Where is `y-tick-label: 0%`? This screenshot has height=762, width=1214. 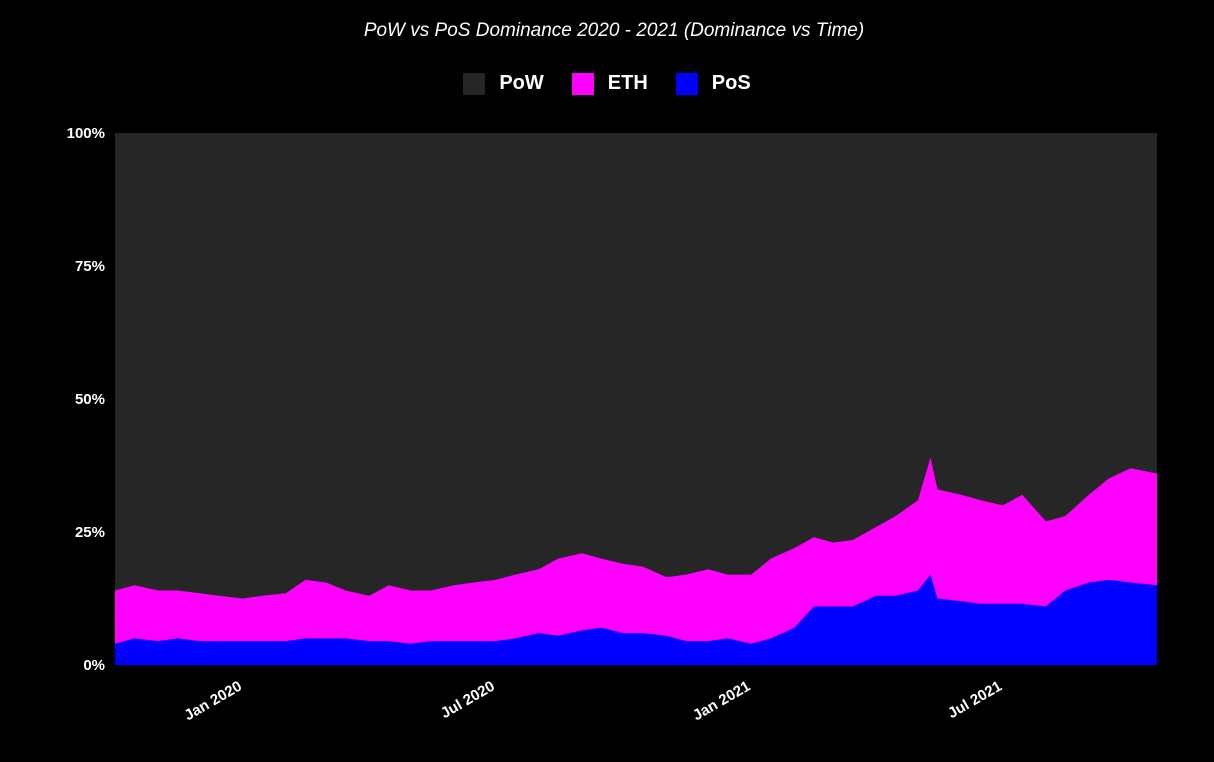
y-tick-label: 0% is located at coordinates (94, 665).